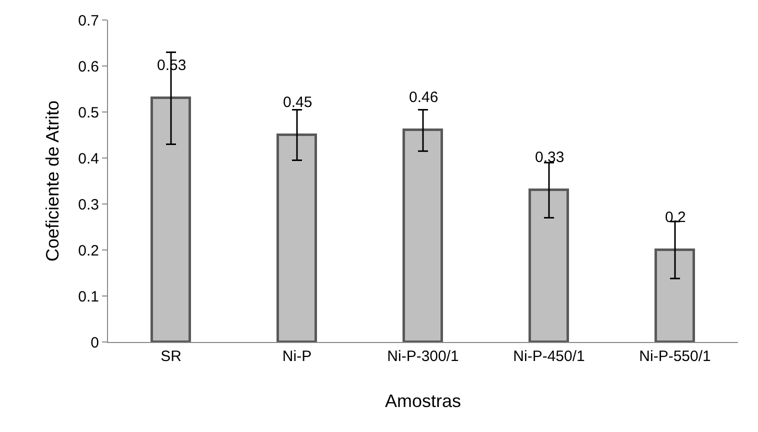 This screenshot has height=432, width=758. Describe the element at coordinates (88, 251) in the screenshot. I see `y-tick-label: 0.2` at that location.